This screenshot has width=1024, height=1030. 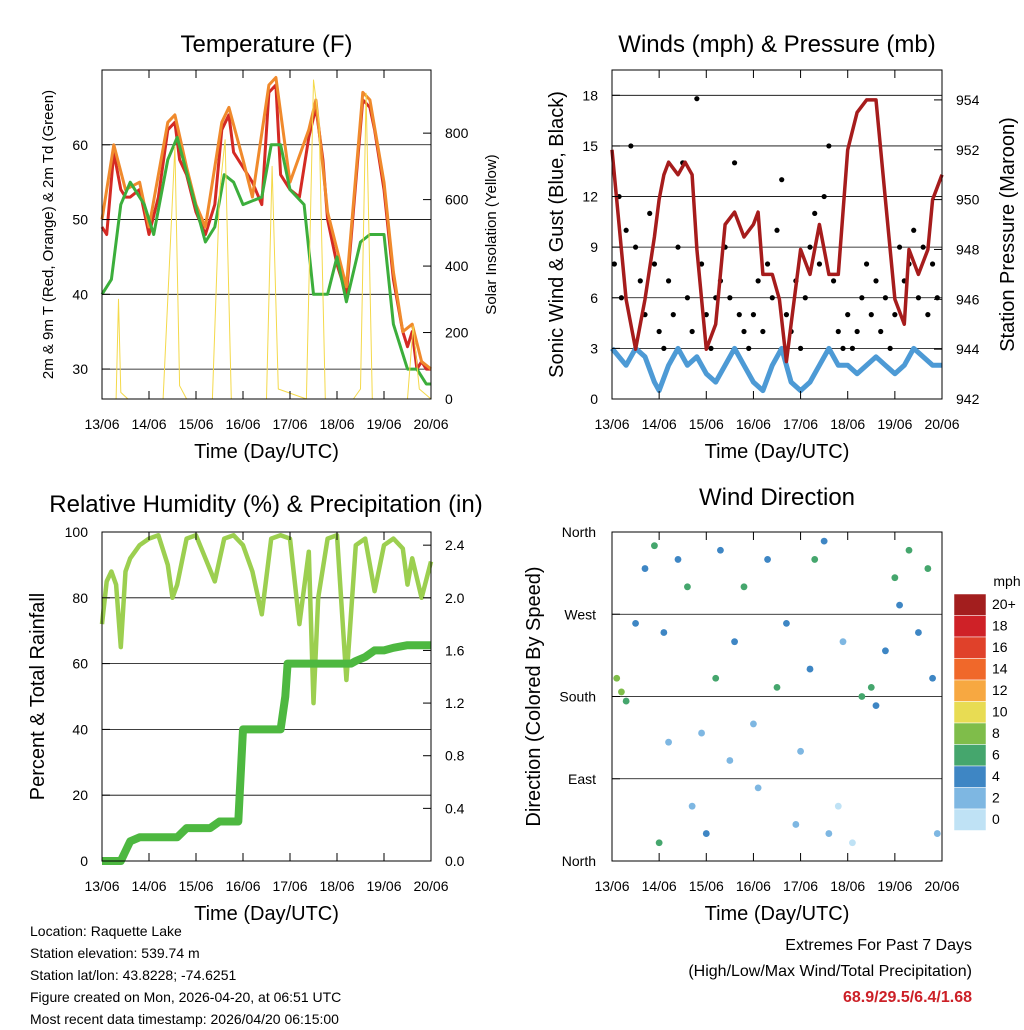 I want to click on temperature-y2-tick-label: 800, so click(x=457, y=133).